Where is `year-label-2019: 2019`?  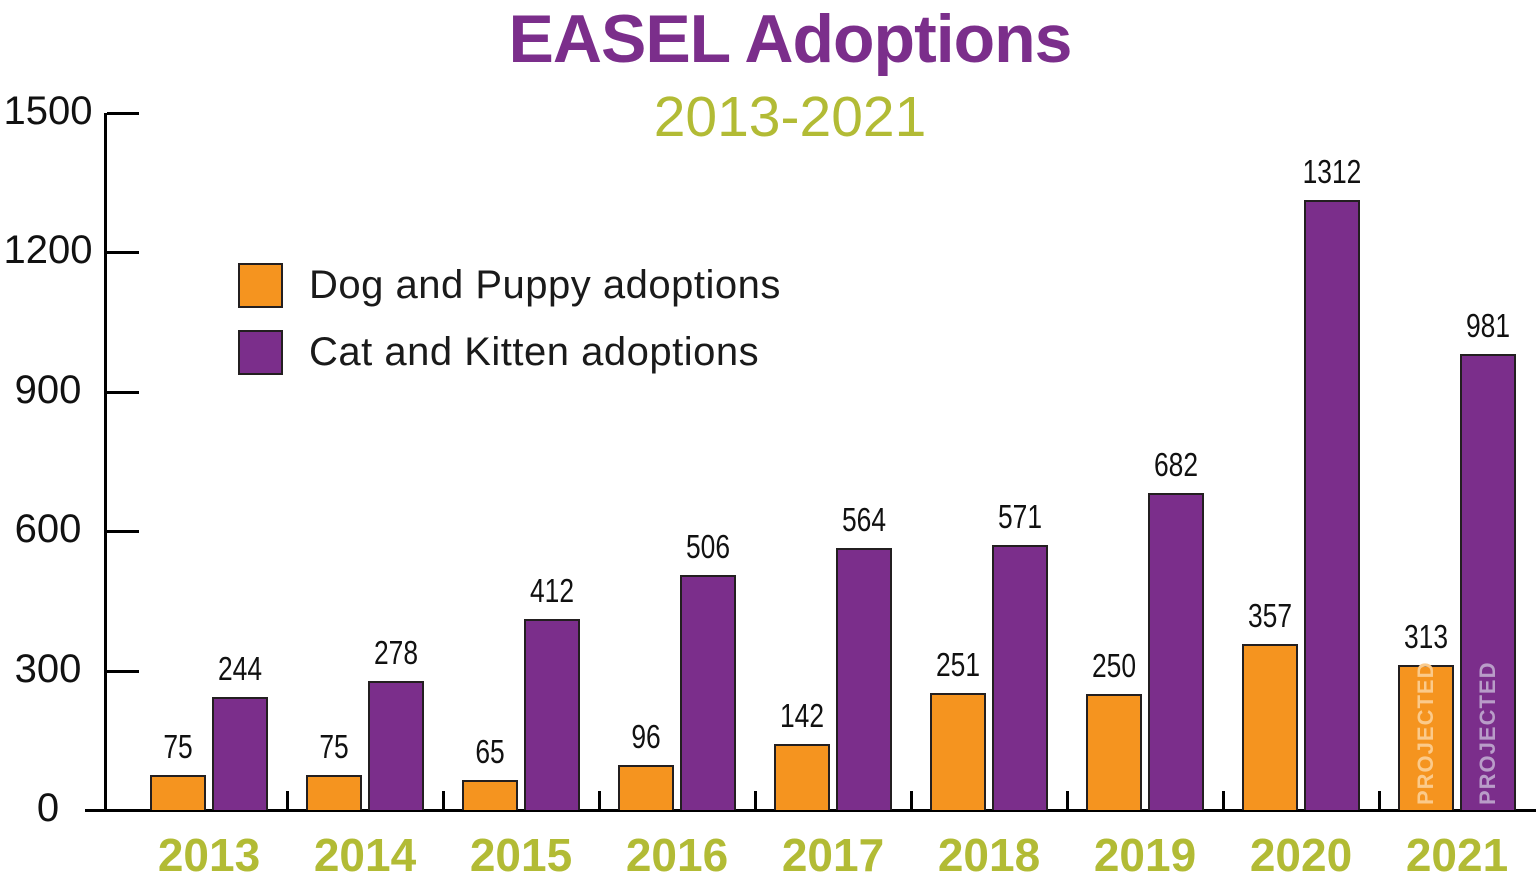
year-label-2019: 2019 is located at coordinates (1145, 854).